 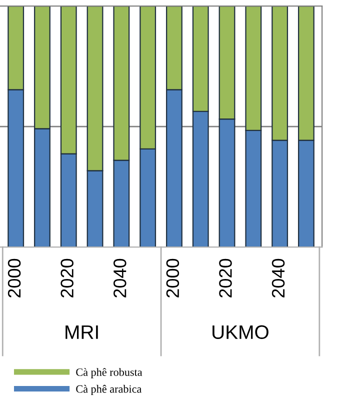 What do you see at coordinates (109, 389) in the screenshot?
I see `legend-label: Cà phê arabica` at bounding box center [109, 389].